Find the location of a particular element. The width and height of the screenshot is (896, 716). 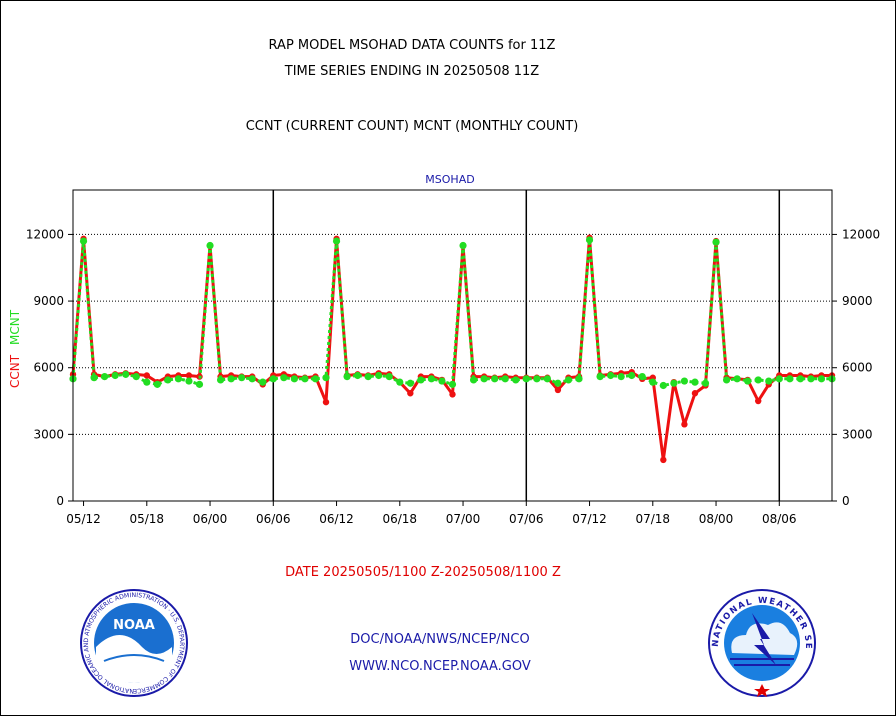

y-tick-label-left: 3000 is located at coordinates (48, 434).